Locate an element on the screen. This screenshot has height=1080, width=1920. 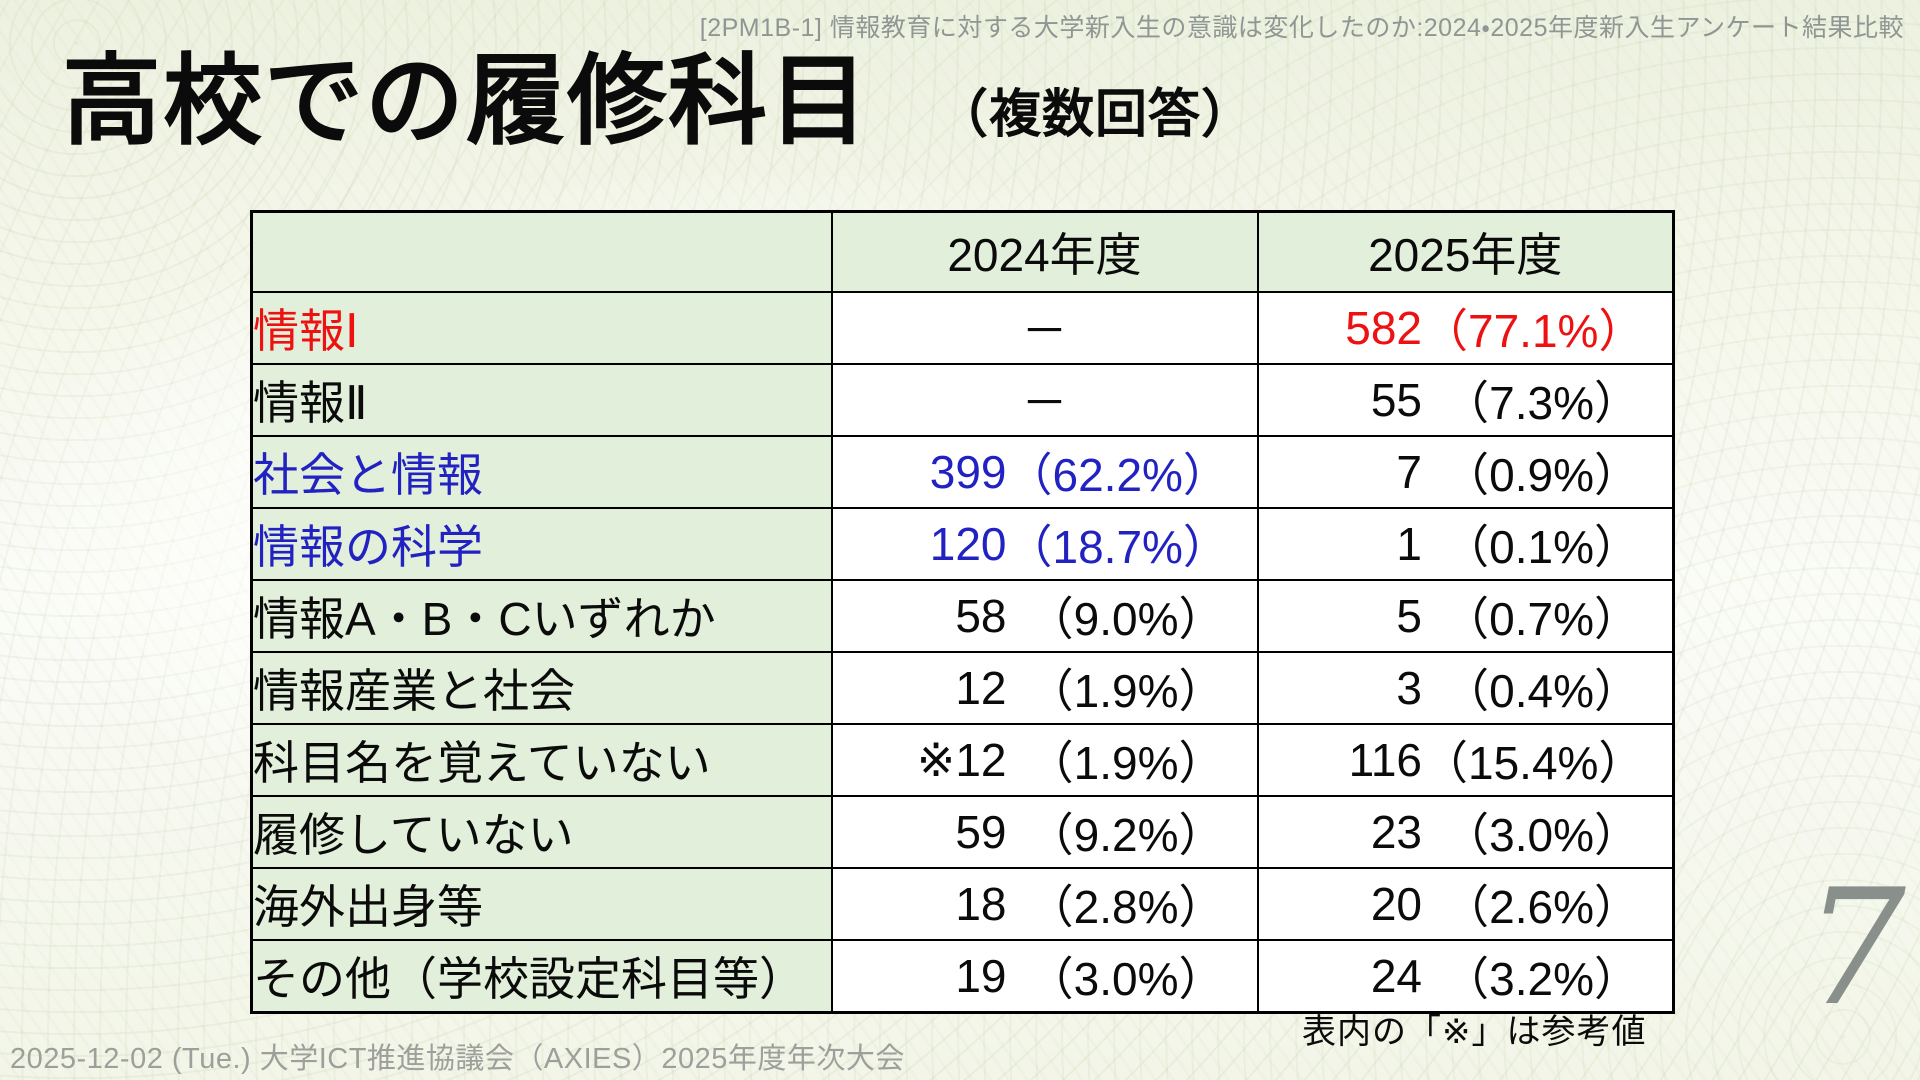
count-value: 20 is located at coordinates (1396, 904).